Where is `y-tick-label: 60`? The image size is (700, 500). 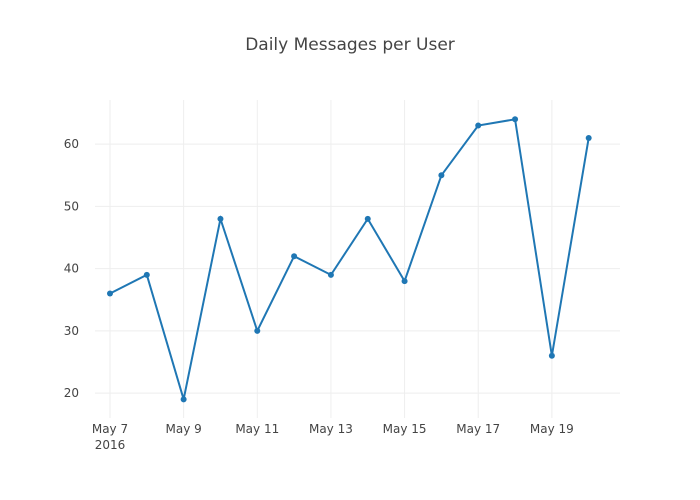
y-tick-label: 60 is located at coordinates (71, 144).